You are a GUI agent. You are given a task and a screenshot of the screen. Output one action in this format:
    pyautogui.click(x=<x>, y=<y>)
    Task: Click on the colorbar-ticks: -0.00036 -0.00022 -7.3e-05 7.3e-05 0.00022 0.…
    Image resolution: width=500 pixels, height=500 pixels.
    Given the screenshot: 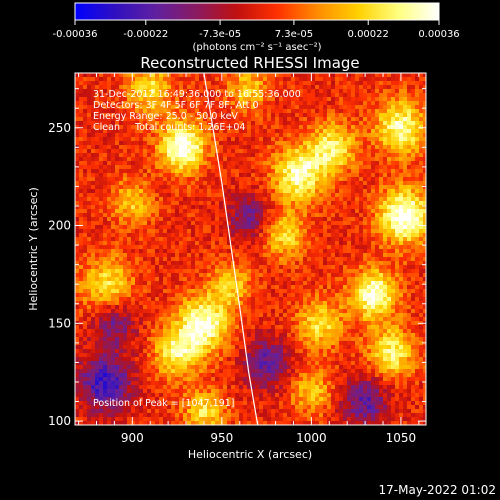 What is the action you would take?
    pyautogui.click(x=256, y=30)
    